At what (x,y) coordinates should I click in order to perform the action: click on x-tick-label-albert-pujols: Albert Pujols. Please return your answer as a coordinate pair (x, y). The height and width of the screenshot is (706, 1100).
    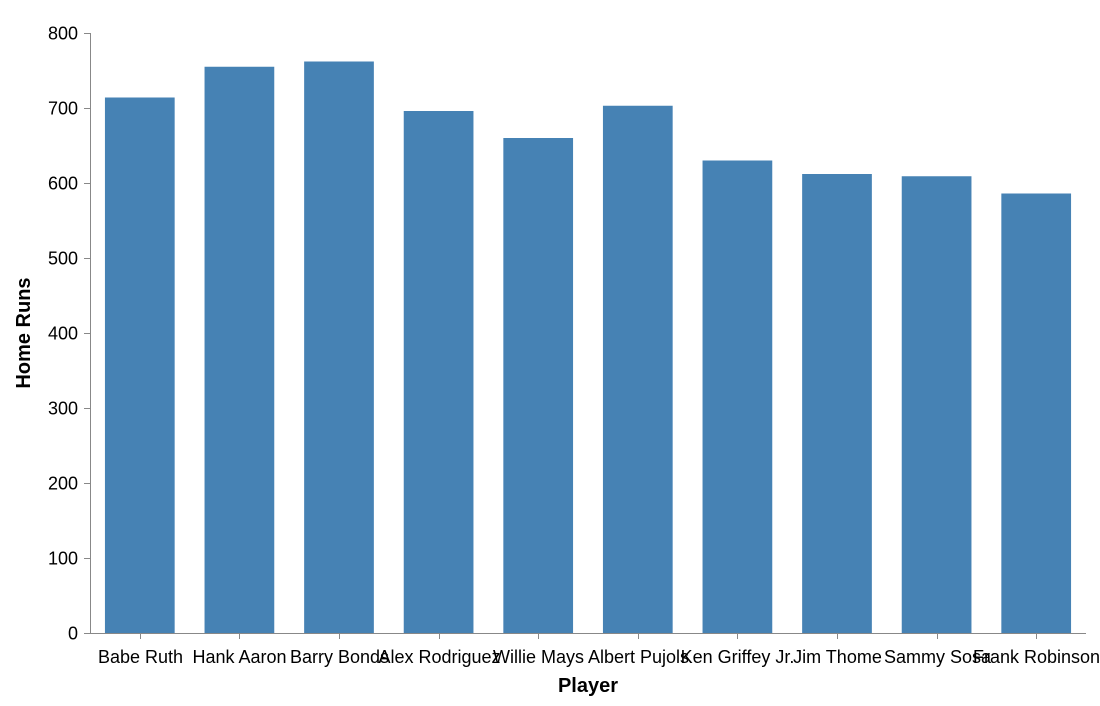
    Looking at the image, I should click on (638, 657).